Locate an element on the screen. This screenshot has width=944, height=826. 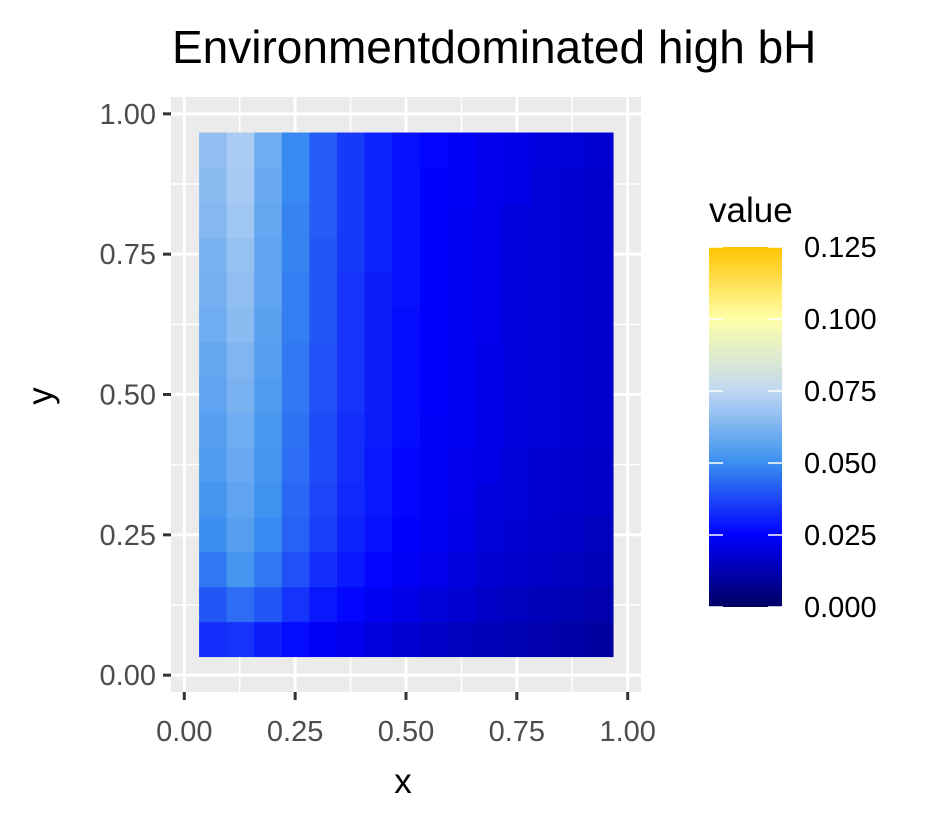
x-tick-label: 0.25 is located at coordinates (295, 732).